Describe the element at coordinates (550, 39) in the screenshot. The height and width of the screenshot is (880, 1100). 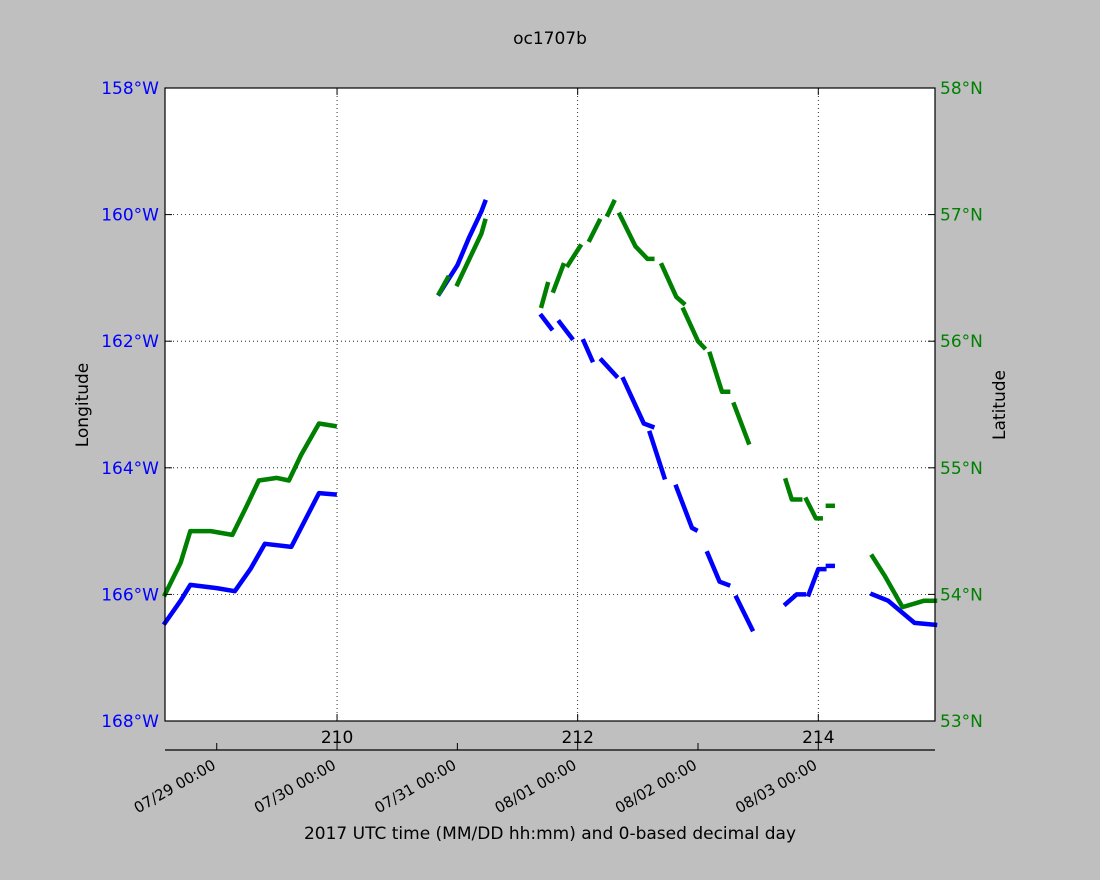
I see `chart-title: oc1707b` at that location.